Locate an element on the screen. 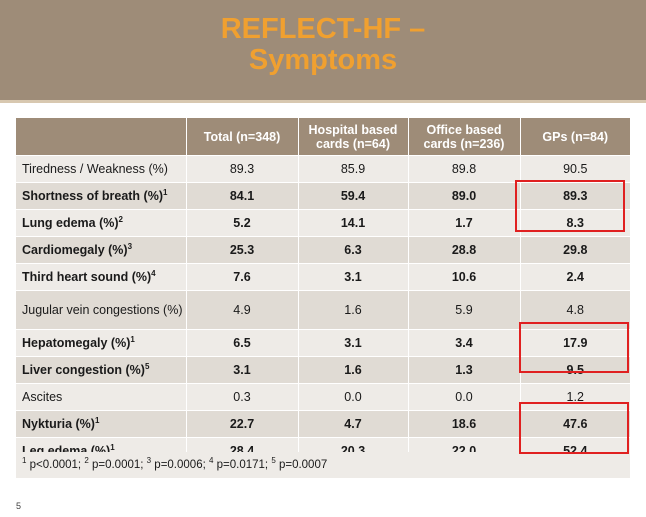 The height and width of the screenshot is (517, 646). cell-total: 25.3 is located at coordinates (241, 250).